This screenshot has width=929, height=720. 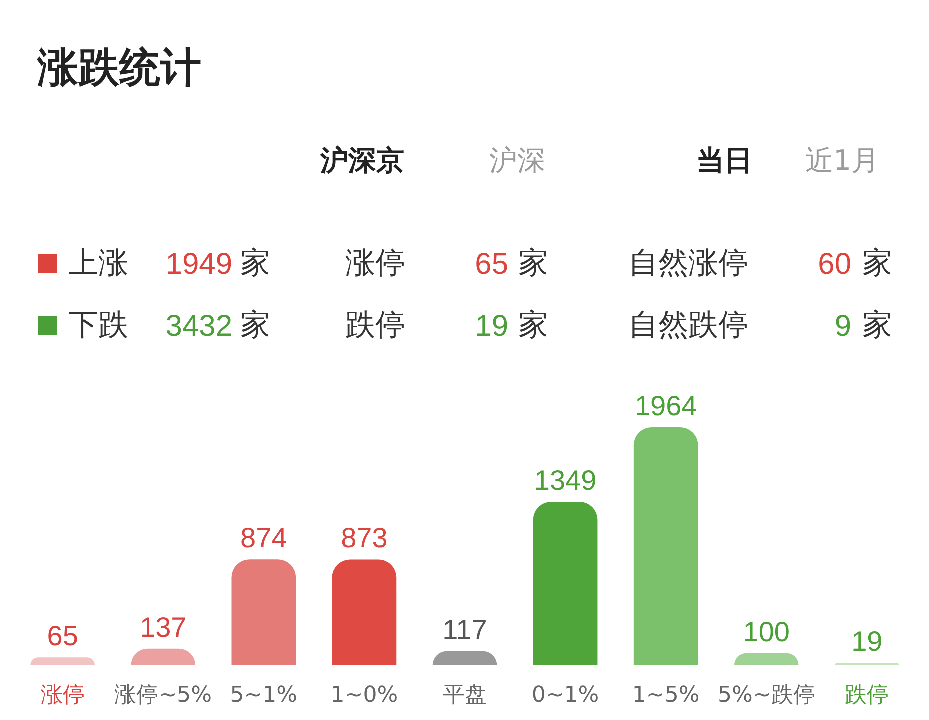 I want to click on data-label: 3432, so click(x=199, y=326).